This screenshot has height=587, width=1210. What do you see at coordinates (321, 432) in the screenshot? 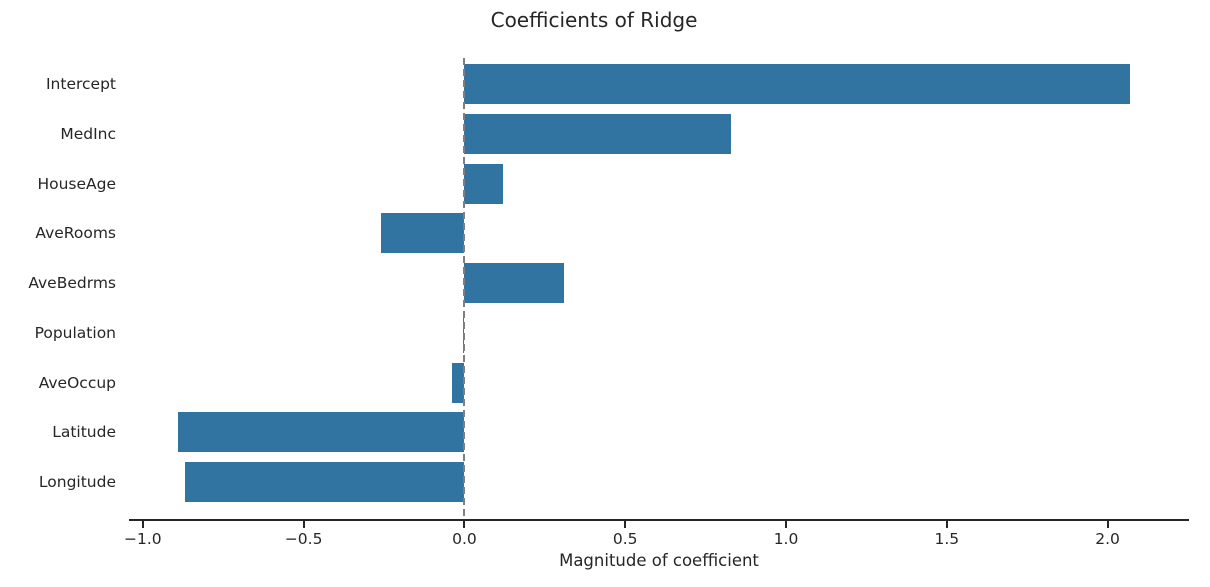
I see `bar-latitude` at bounding box center [321, 432].